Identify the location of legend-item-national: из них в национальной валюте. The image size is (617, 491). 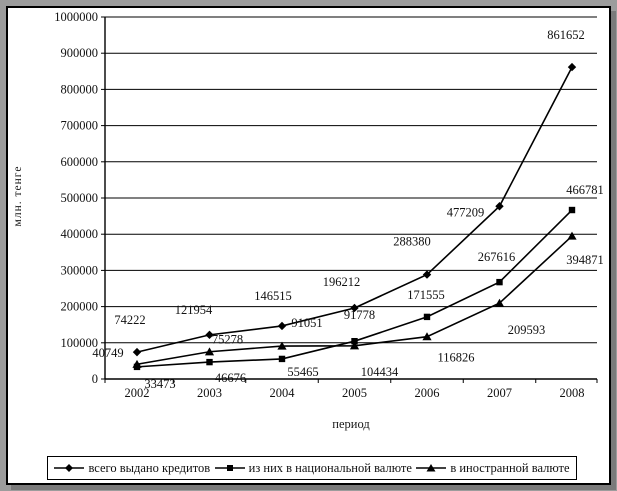
(313, 468).